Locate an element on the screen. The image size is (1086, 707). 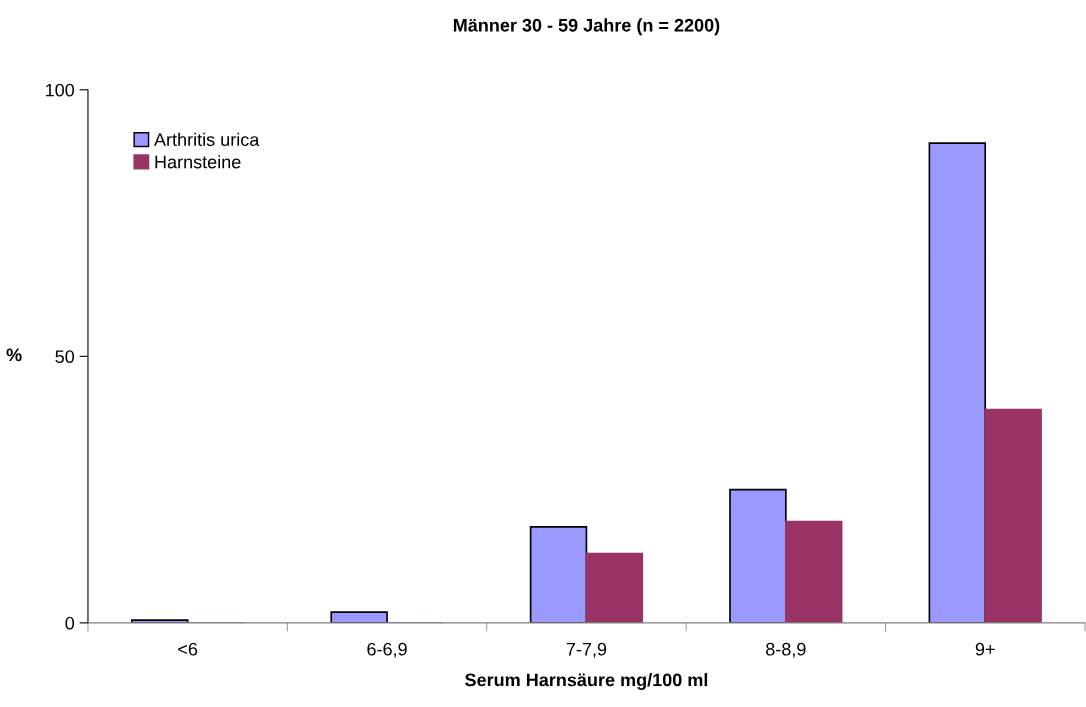
y-tick-label: 0 is located at coordinates (70, 623).